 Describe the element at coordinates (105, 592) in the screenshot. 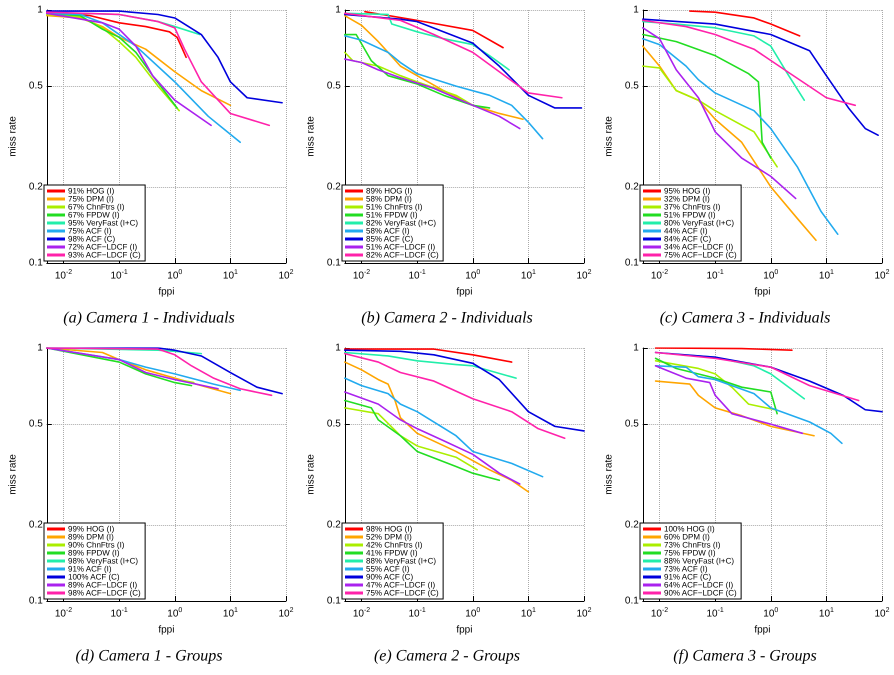

I see `legend-label: 98% ACF−LDCF (C)` at that location.